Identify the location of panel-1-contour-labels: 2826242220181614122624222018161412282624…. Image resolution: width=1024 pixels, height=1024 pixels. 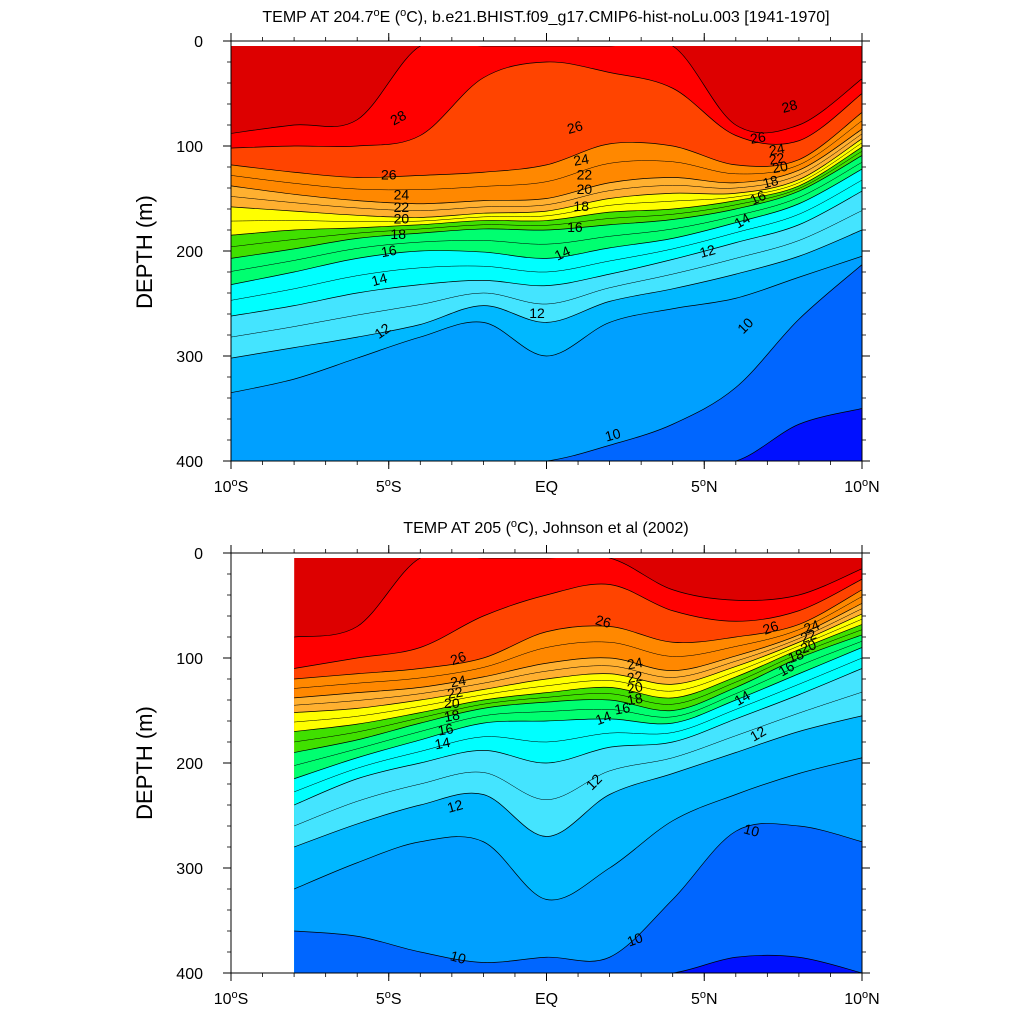
(585, 270).